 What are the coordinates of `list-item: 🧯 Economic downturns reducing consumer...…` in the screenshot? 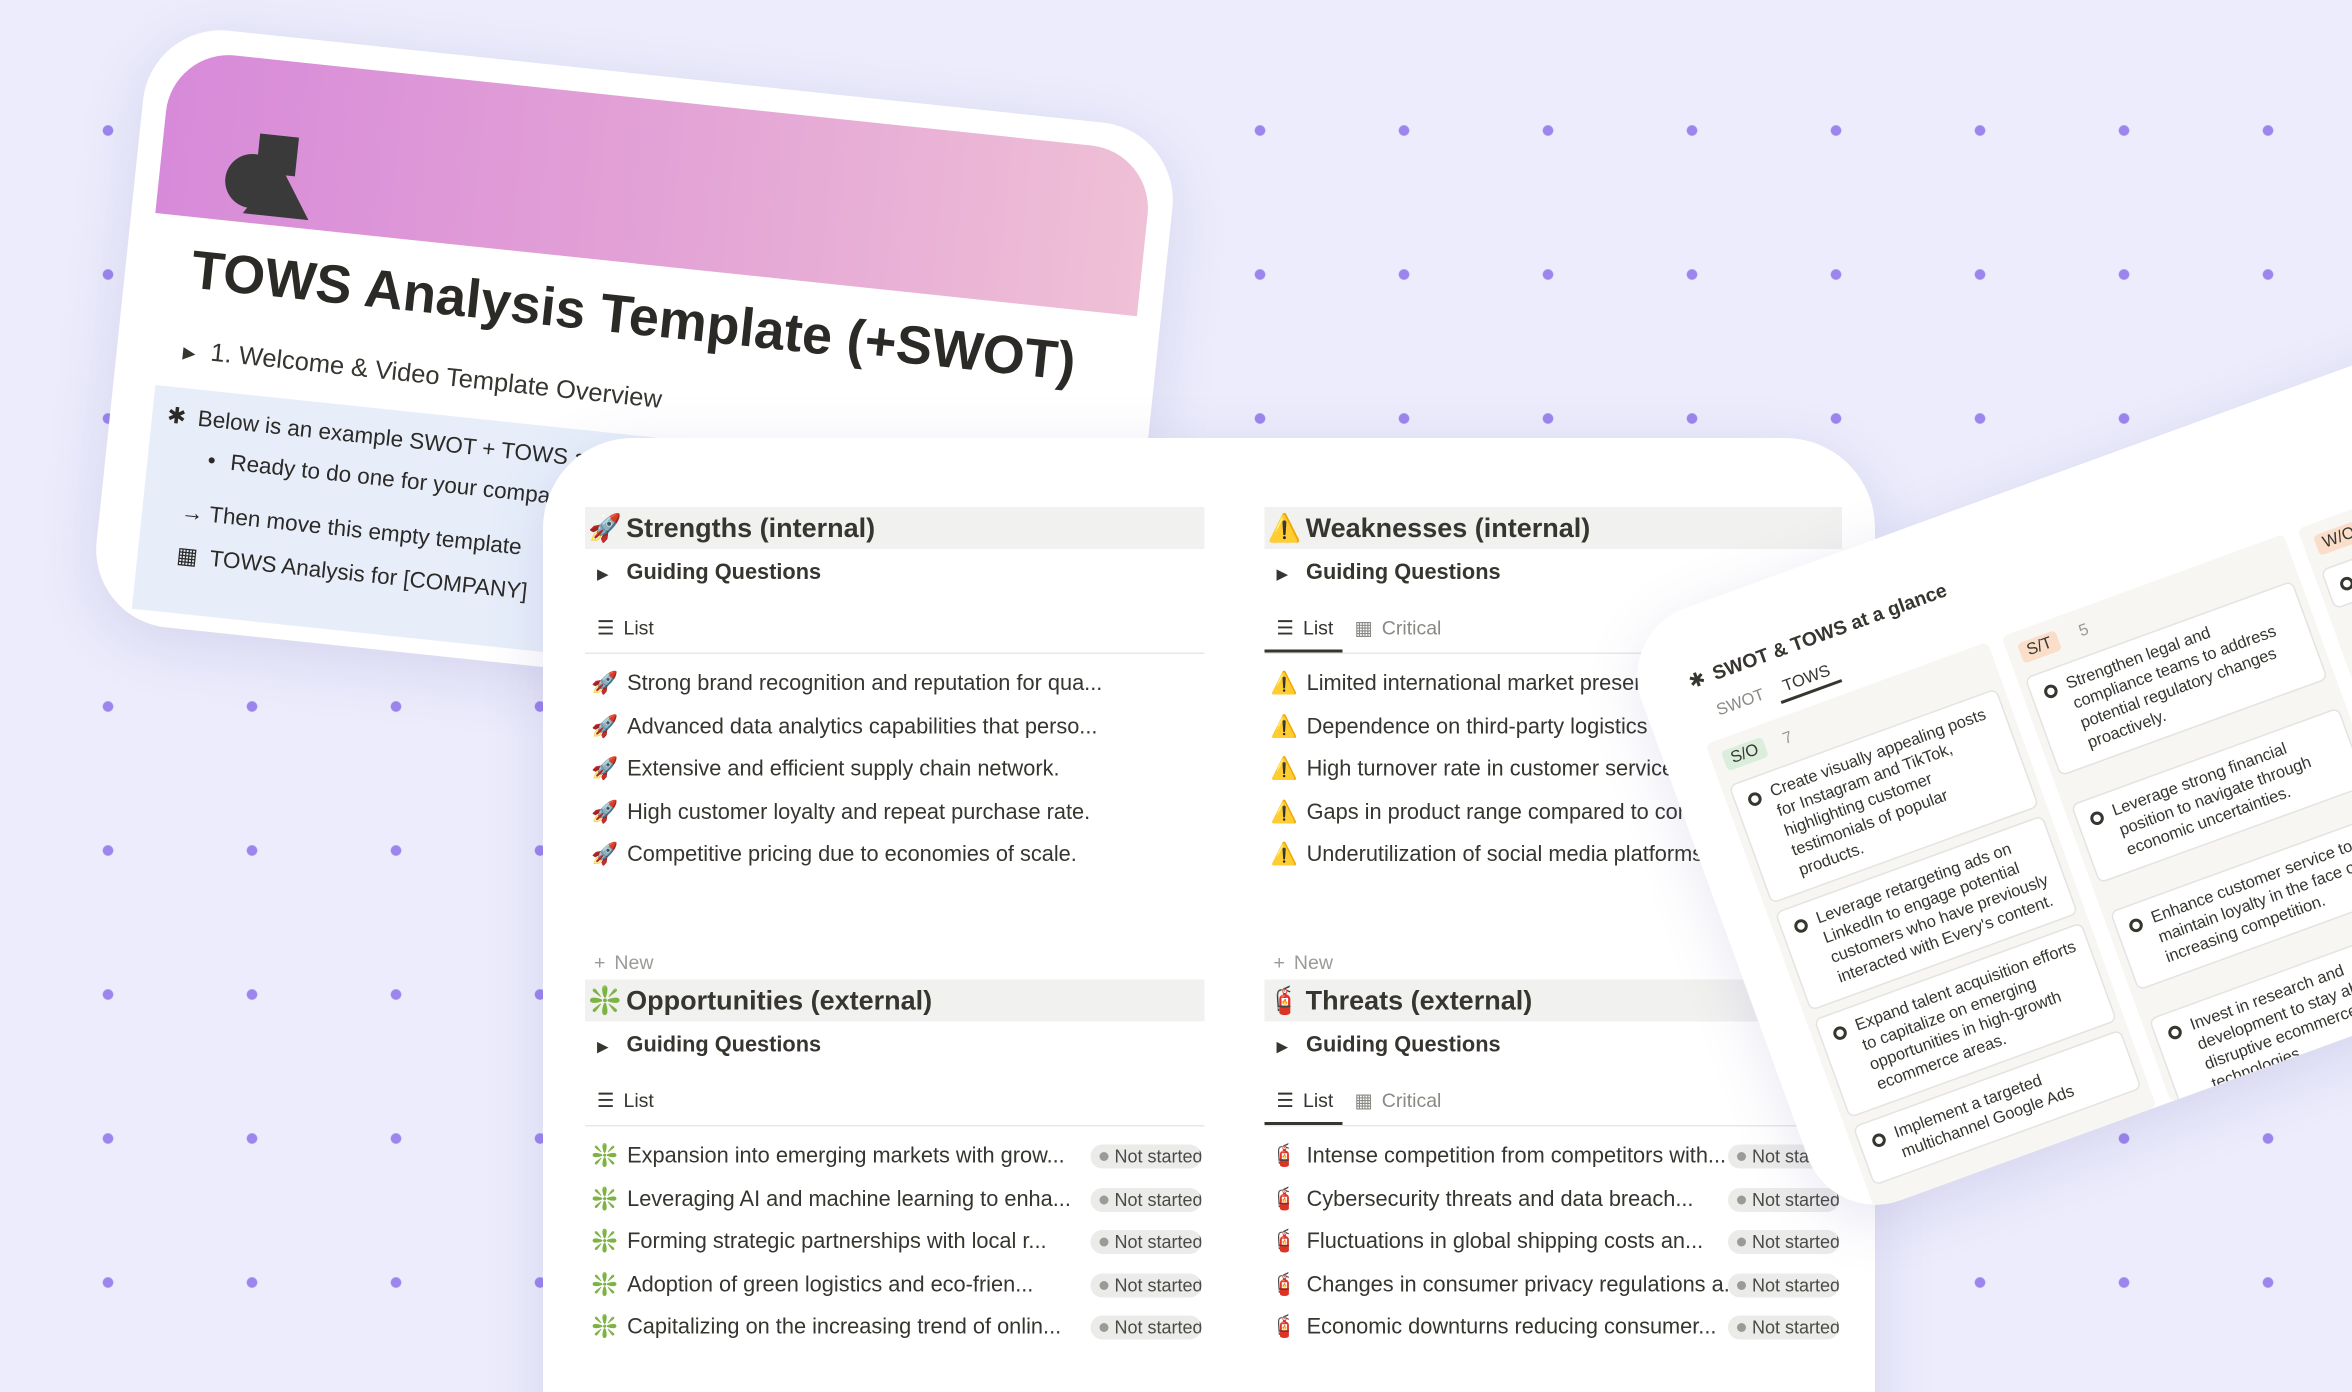 It's located at (1557, 1328).